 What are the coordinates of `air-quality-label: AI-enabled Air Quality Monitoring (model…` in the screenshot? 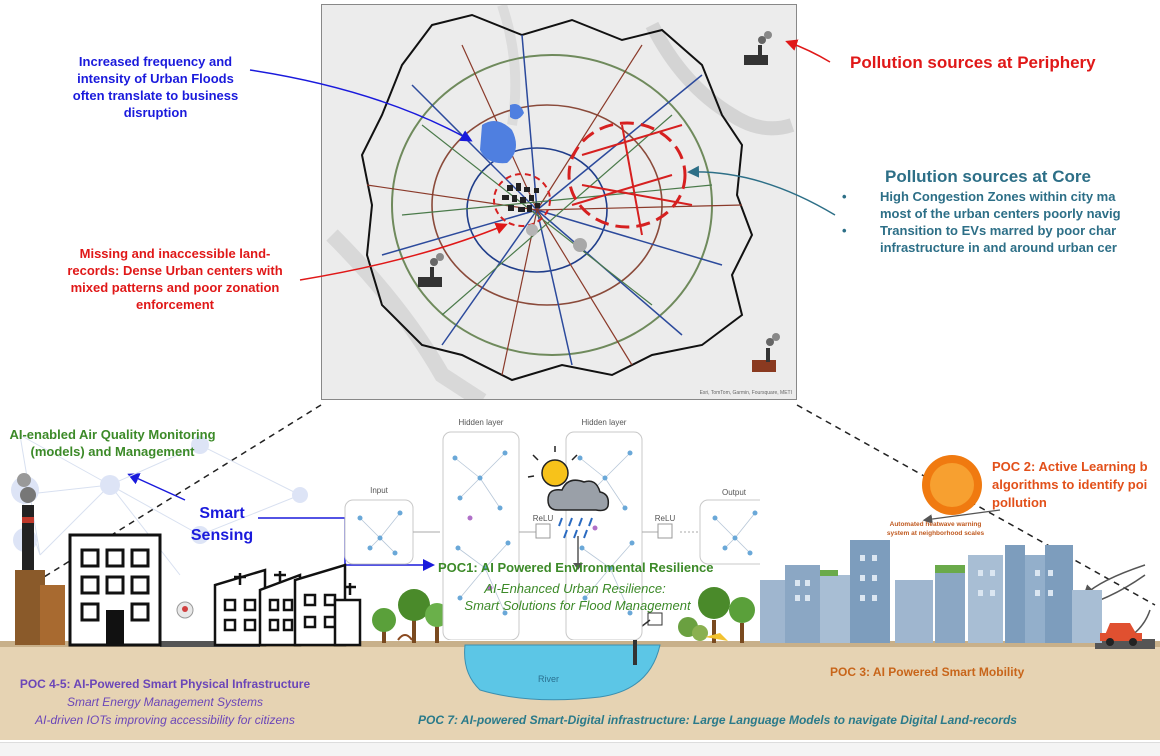 It's located at (112, 443).